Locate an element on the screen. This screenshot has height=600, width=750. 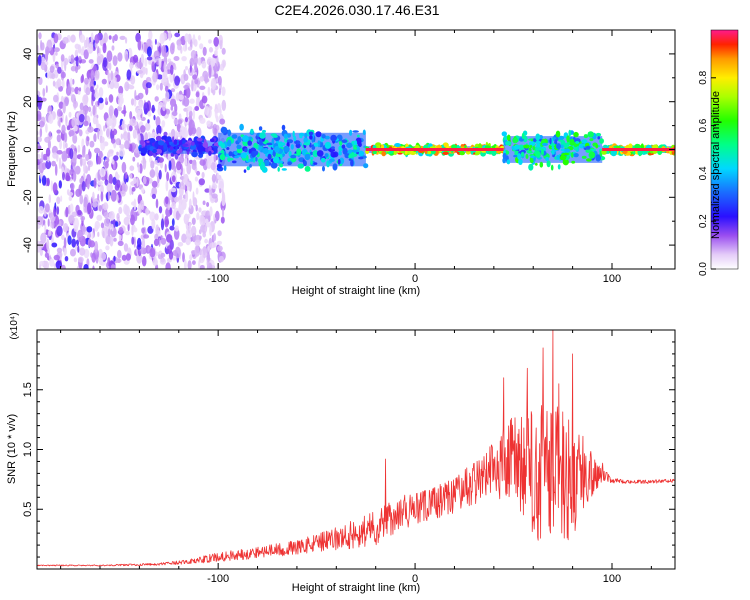
spectrogram-xtick-label: 0 is located at coordinates (415, 279).